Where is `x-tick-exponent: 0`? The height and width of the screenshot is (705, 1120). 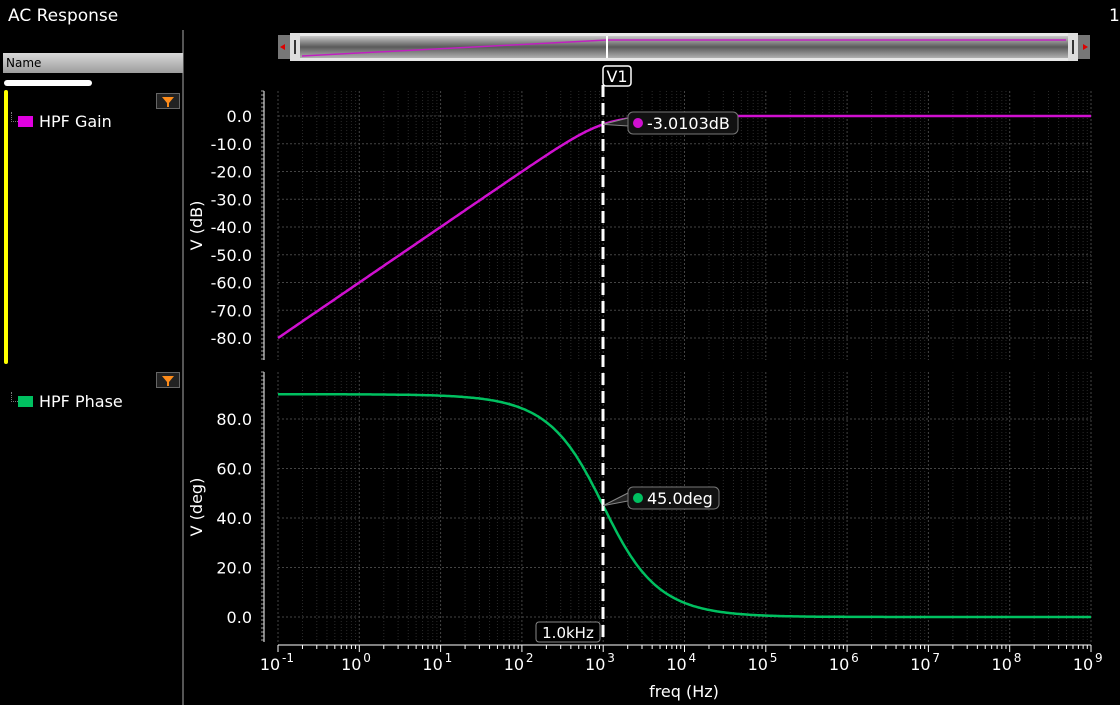
x-tick-exponent: 0 is located at coordinates (367, 658).